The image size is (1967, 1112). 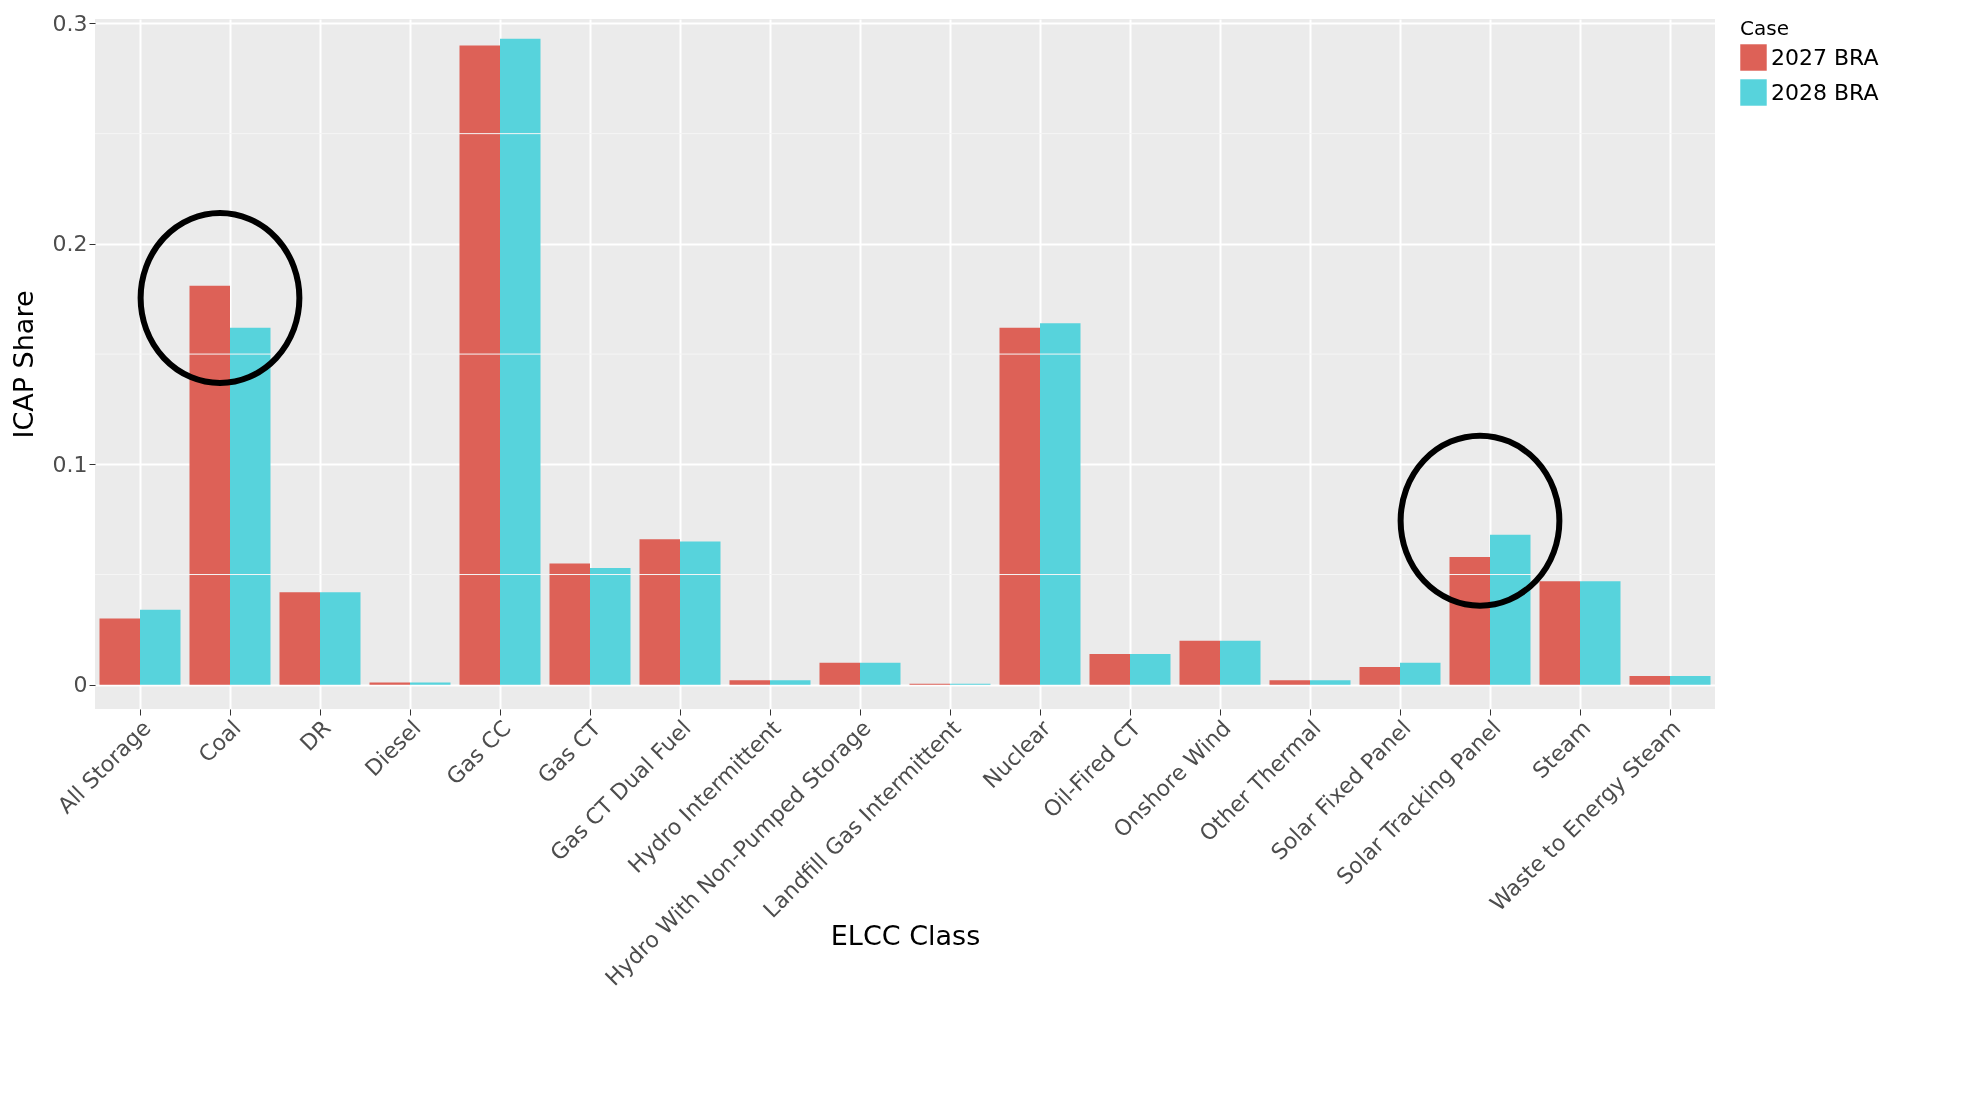 I want to click on legend-label: 2027 BRA, so click(x=1825, y=57).